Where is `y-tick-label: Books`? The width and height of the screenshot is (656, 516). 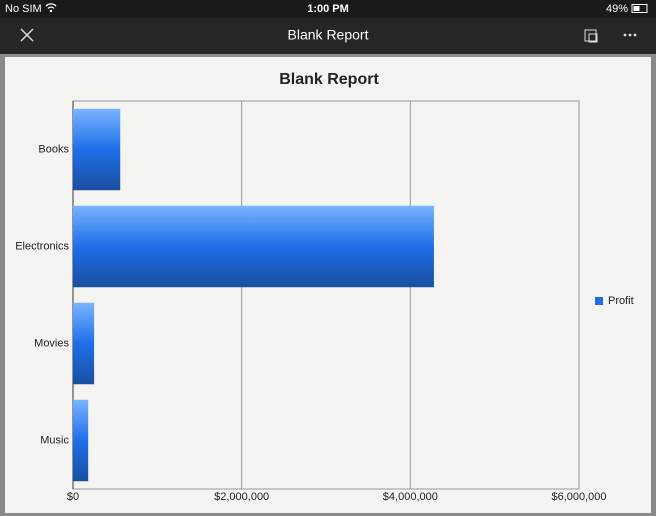 y-tick-label: Books is located at coordinates (53, 149).